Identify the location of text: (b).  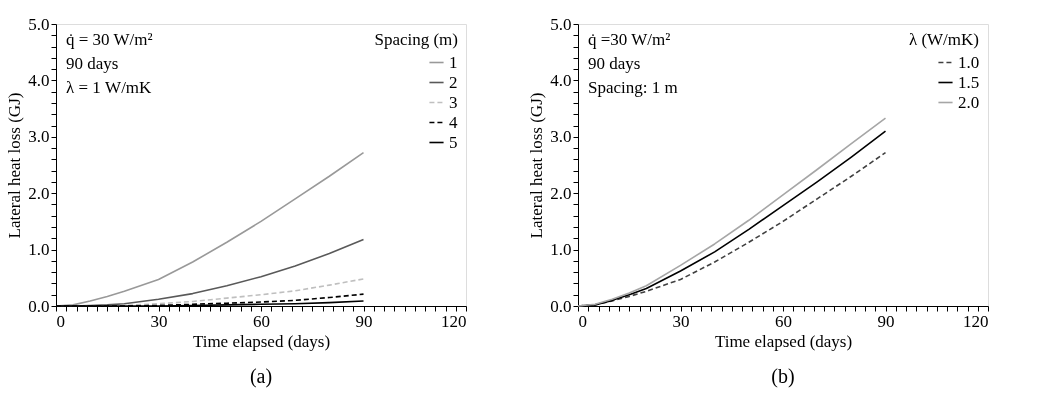
(783, 376).